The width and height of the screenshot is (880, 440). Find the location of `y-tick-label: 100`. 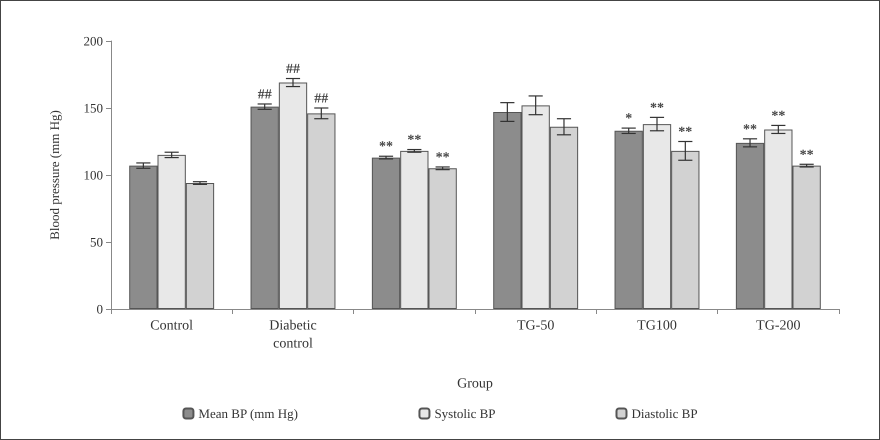

y-tick-label: 100 is located at coordinates (93, 175).